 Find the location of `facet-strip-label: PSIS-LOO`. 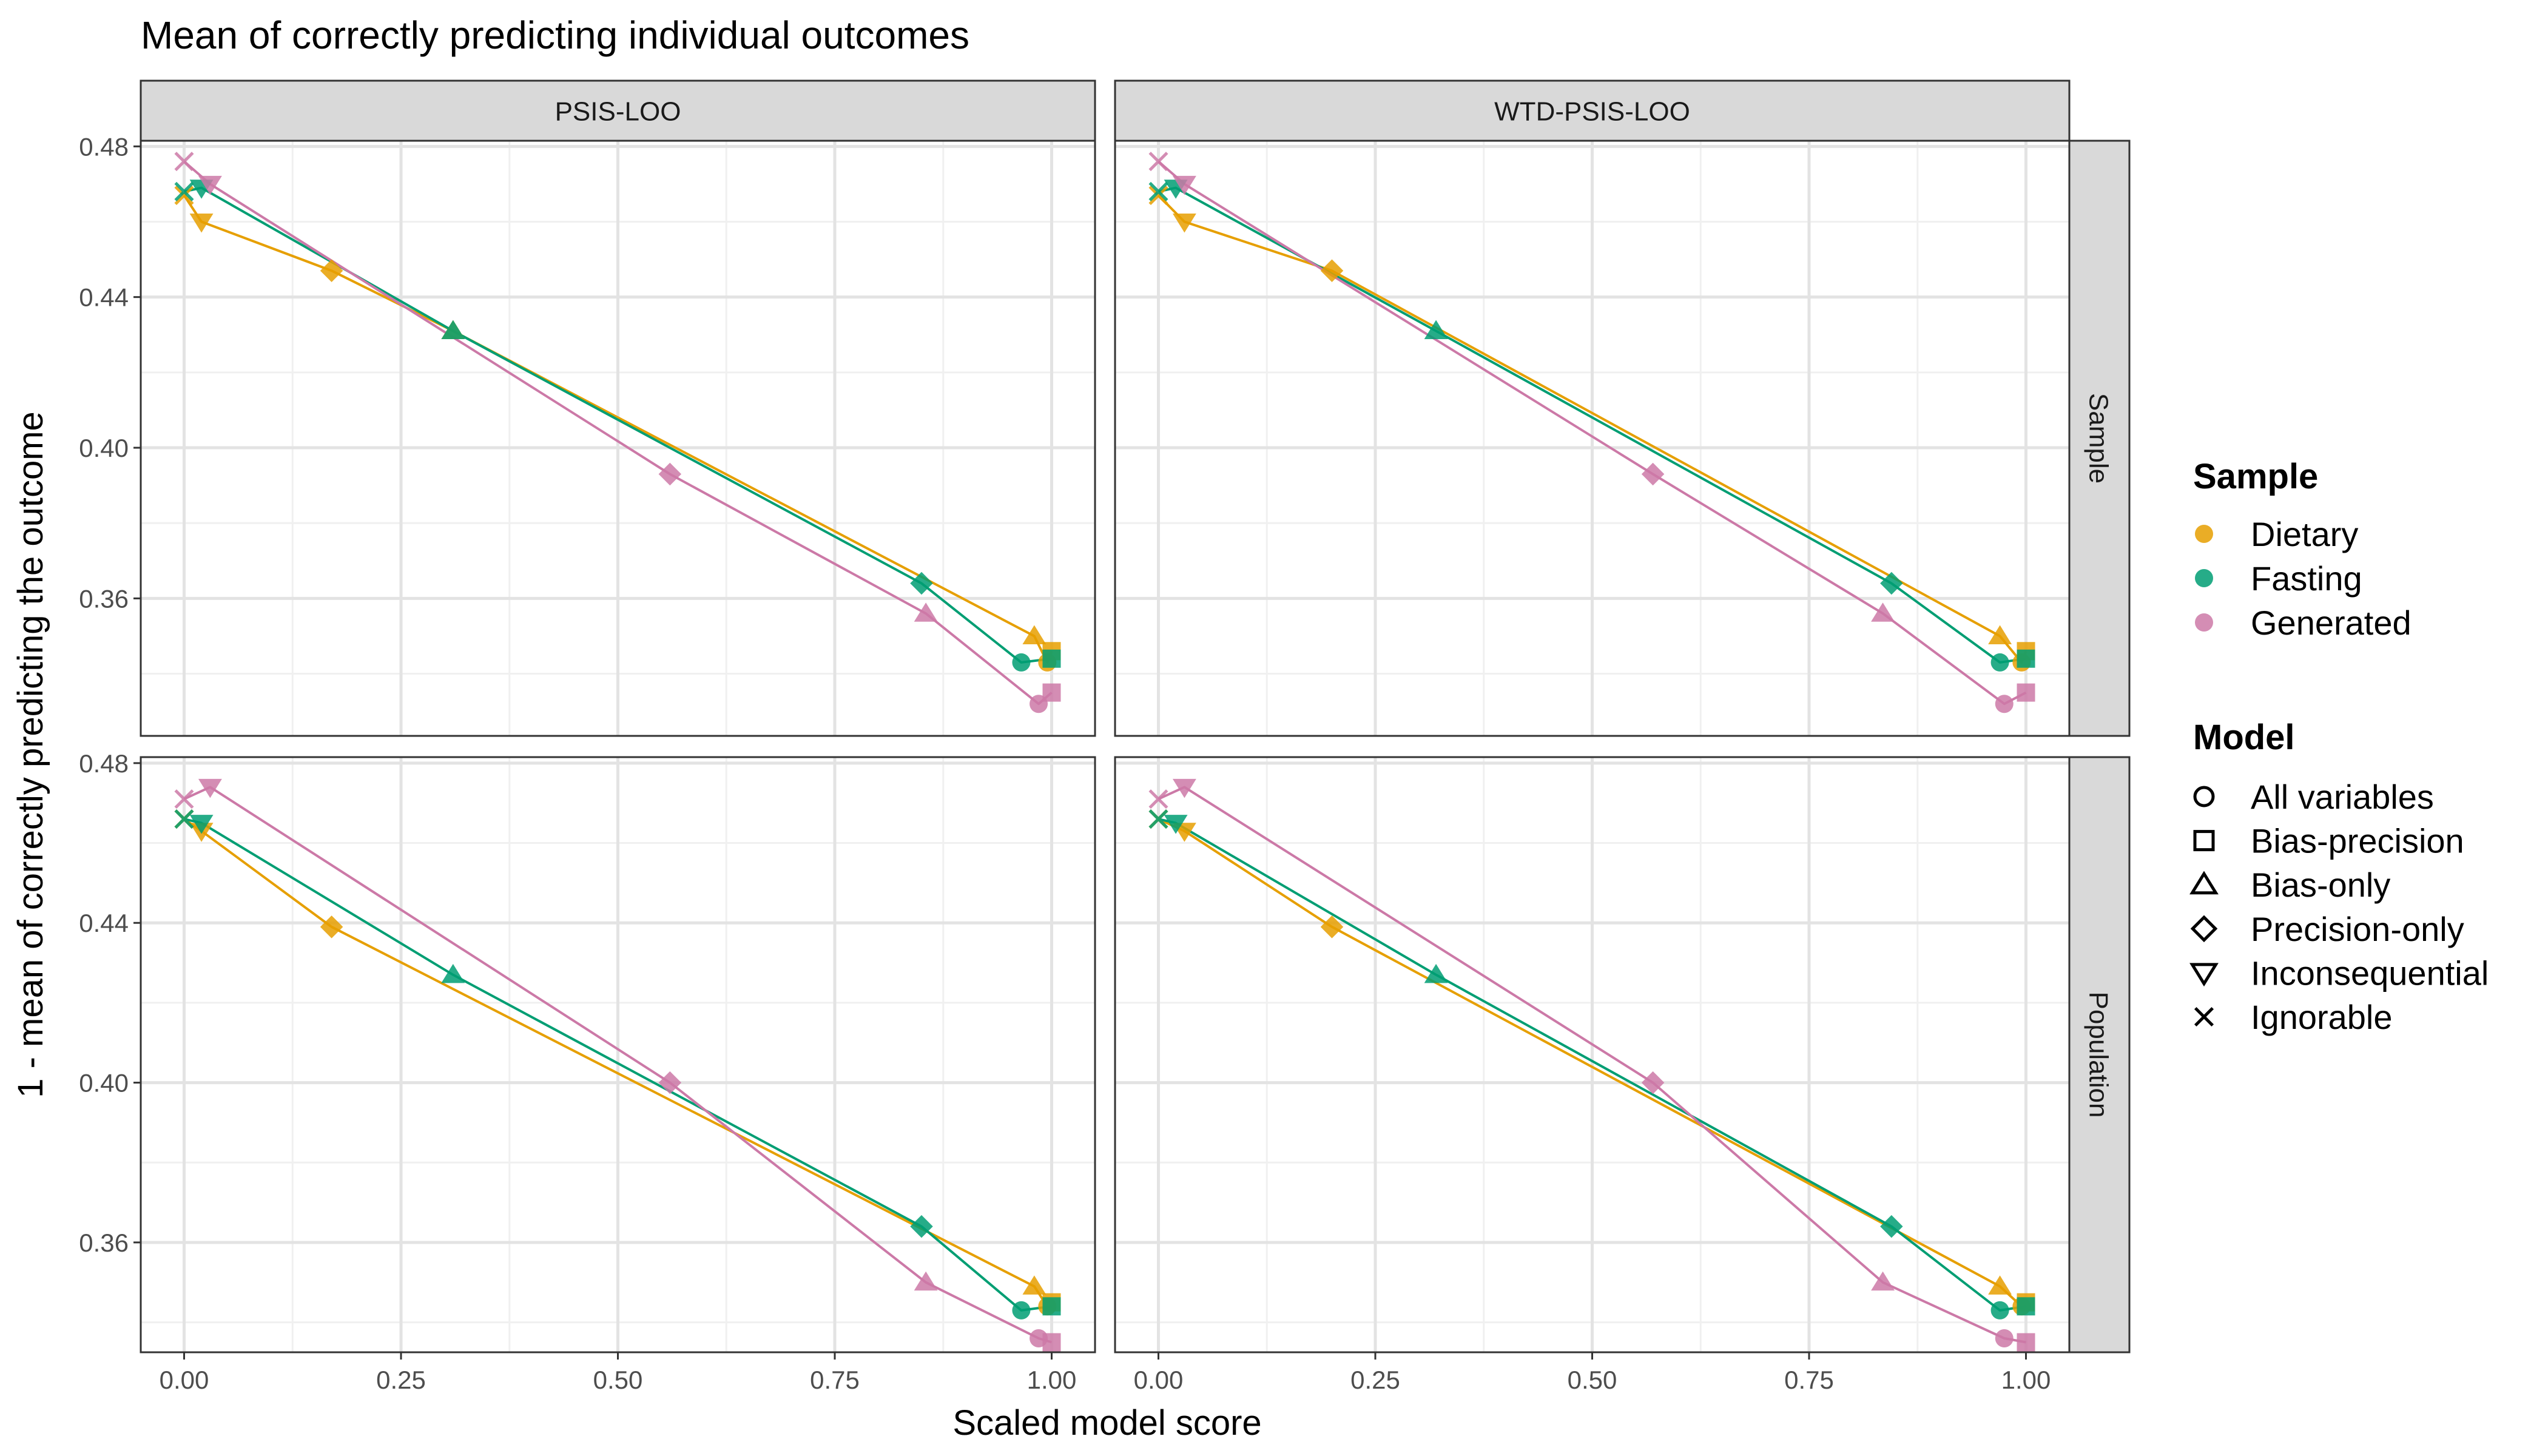

facet-strip-label: PSIS-LOO is located at coordinates (618, 112).